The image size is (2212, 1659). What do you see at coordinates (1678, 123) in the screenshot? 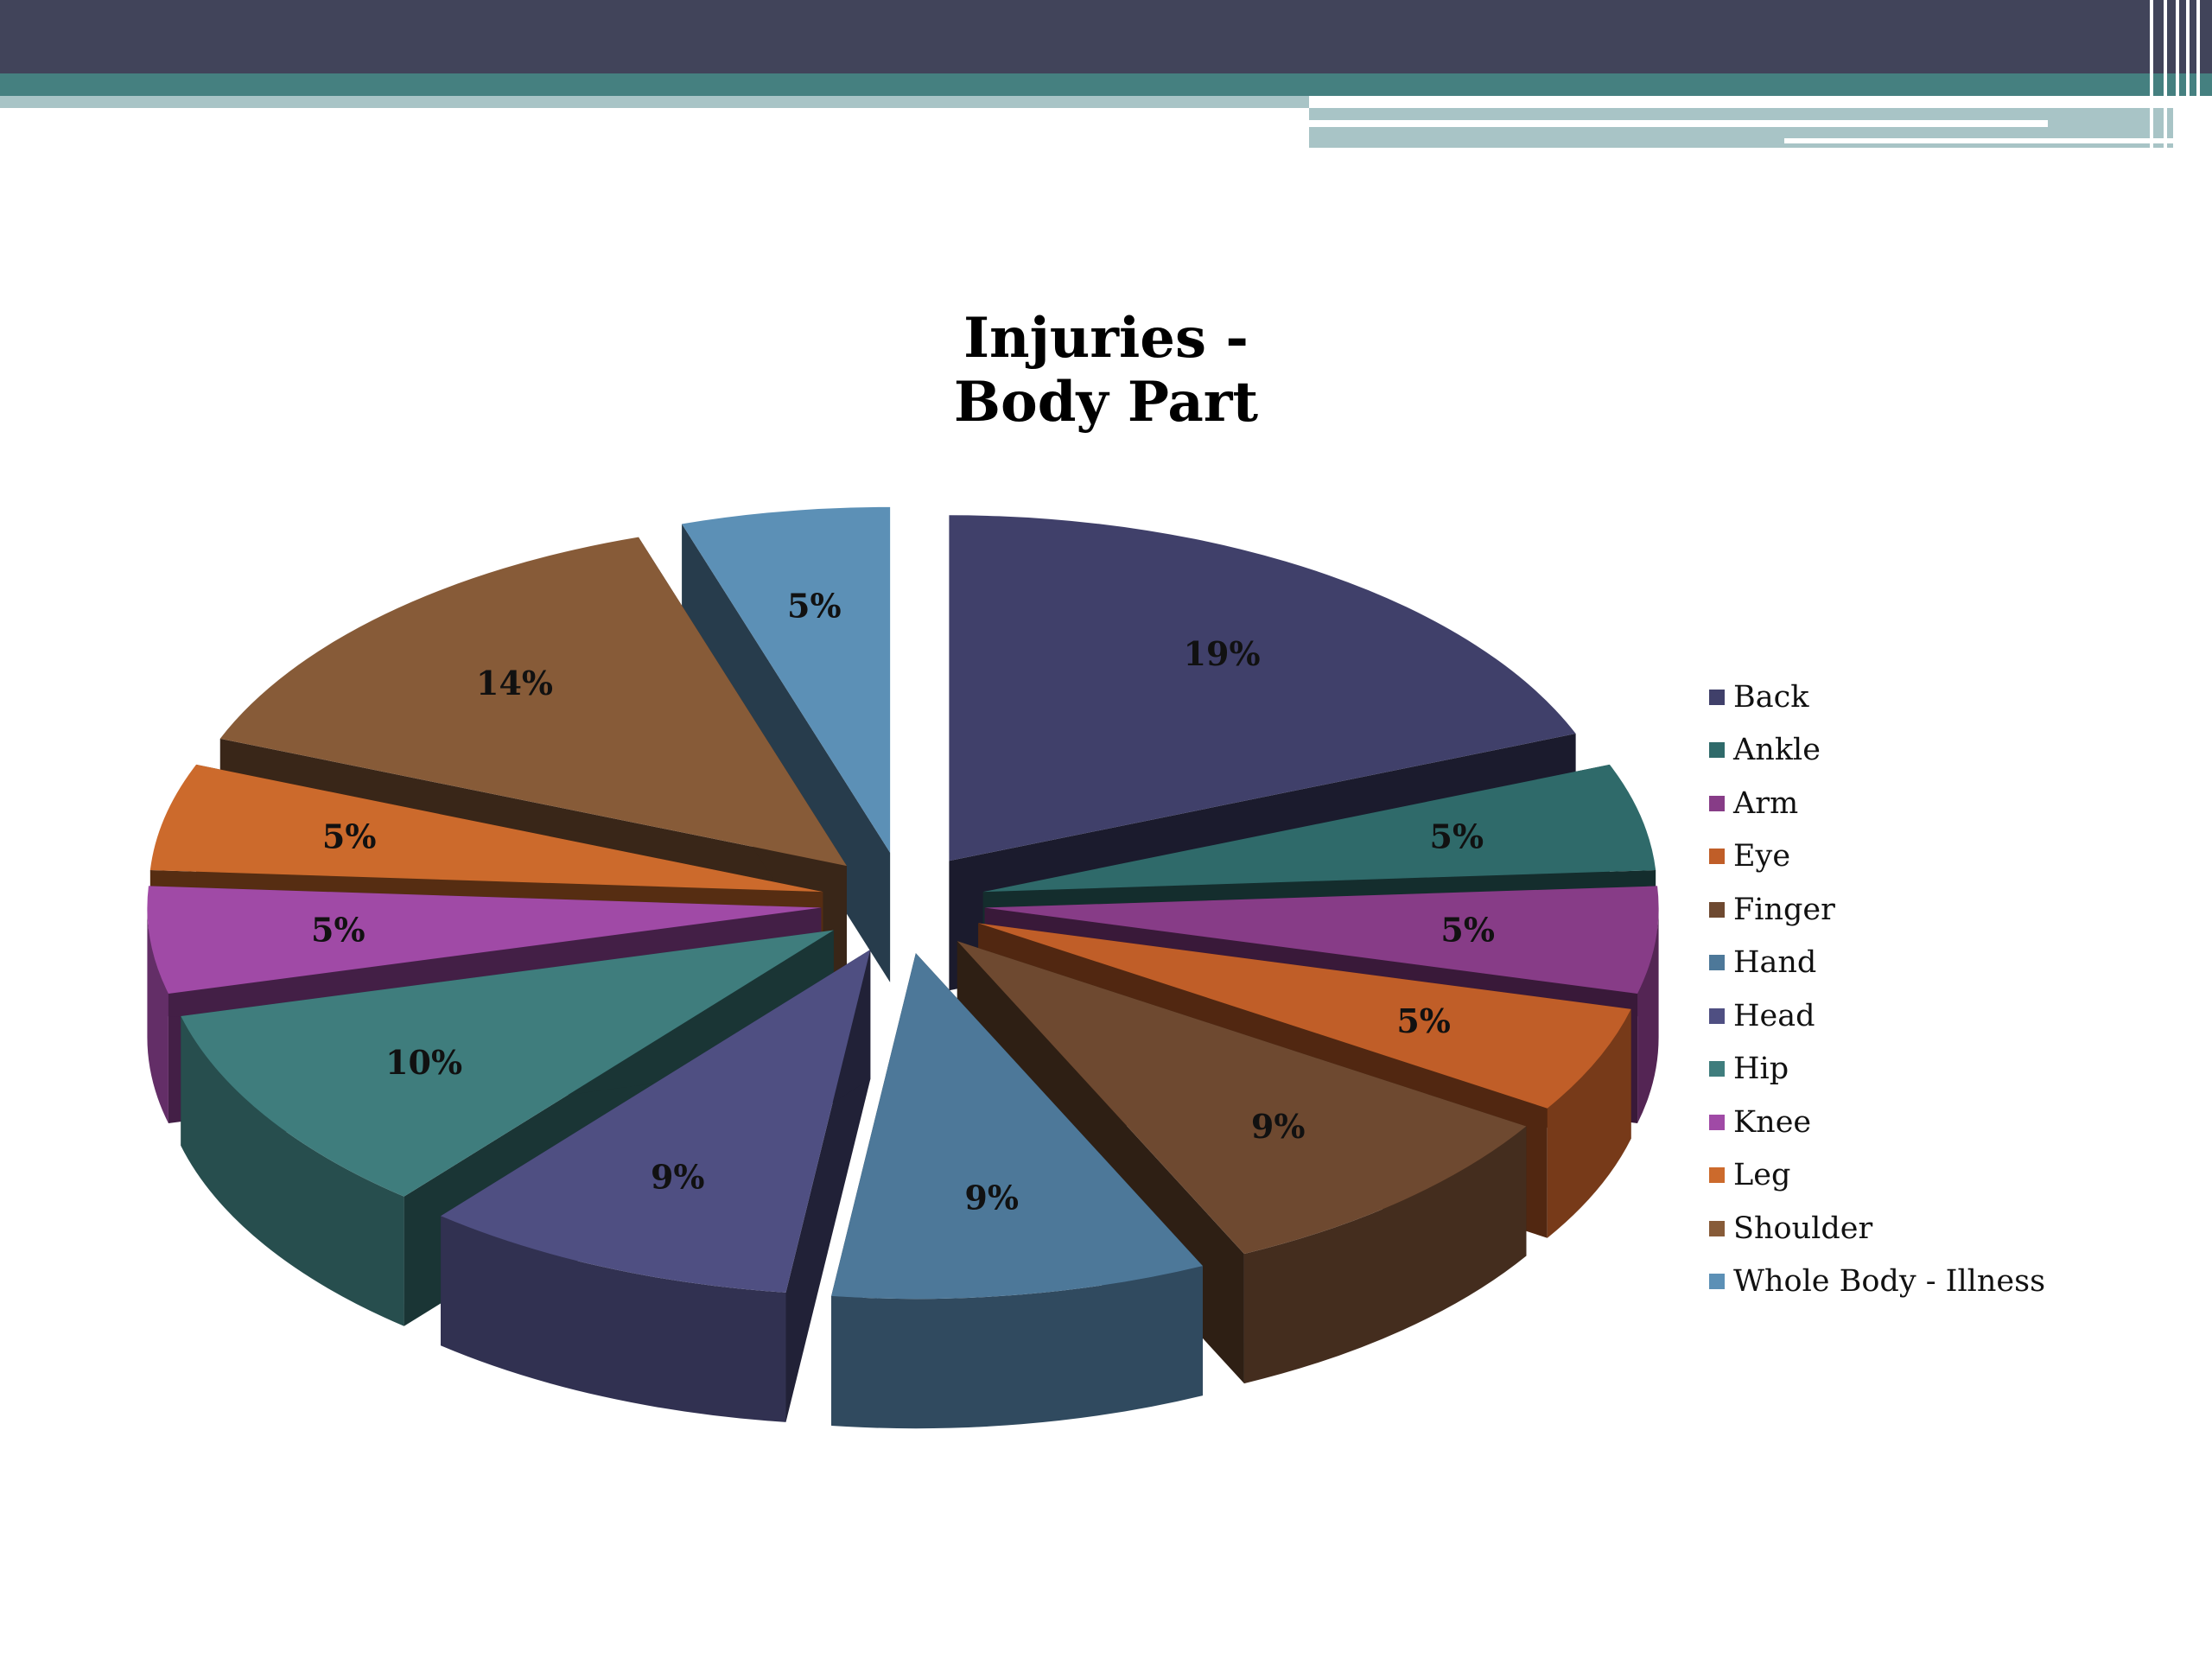
I see `header-white-line` at bounding box center [1678, 123].